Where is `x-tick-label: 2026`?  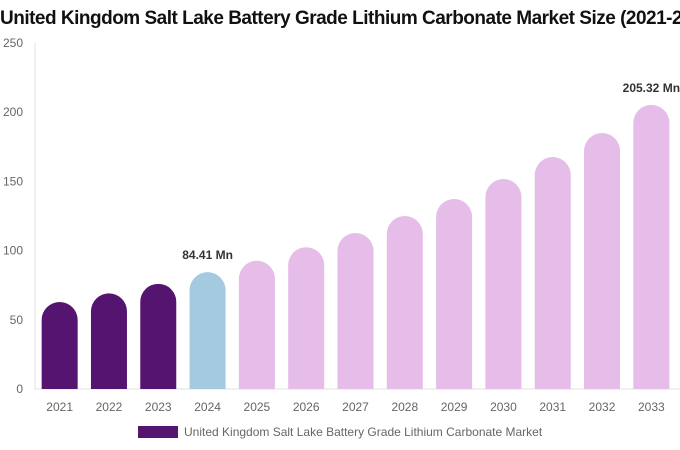
x-tick-label: 2026 is located at coordinates (306, 407).